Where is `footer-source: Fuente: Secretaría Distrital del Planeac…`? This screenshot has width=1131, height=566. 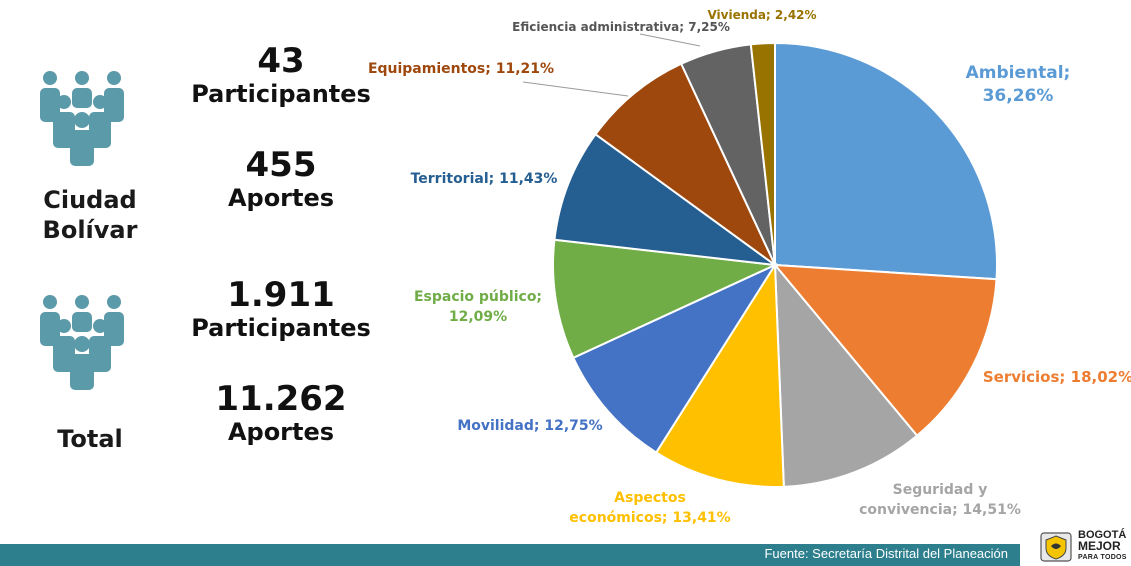
footer-source: Fuente: Secretaría Distrital del Planeac… is located at coordinates (886, 553).